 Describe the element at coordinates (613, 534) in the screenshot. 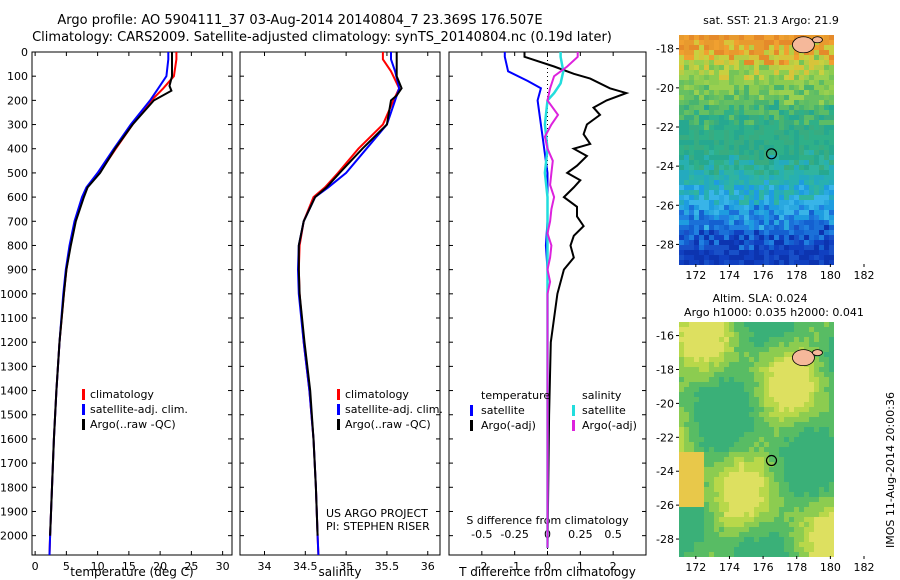

I see `top-tick-label: 0.5` at that location.